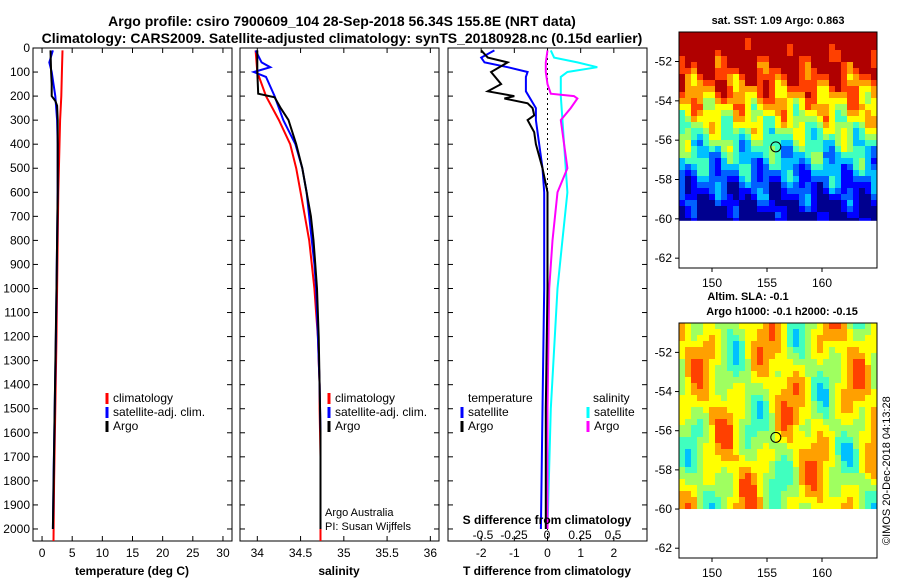  Describe the element at coordinates (16, 457) in the screenshot. I see `depth-tick-label: 1700` at that location.